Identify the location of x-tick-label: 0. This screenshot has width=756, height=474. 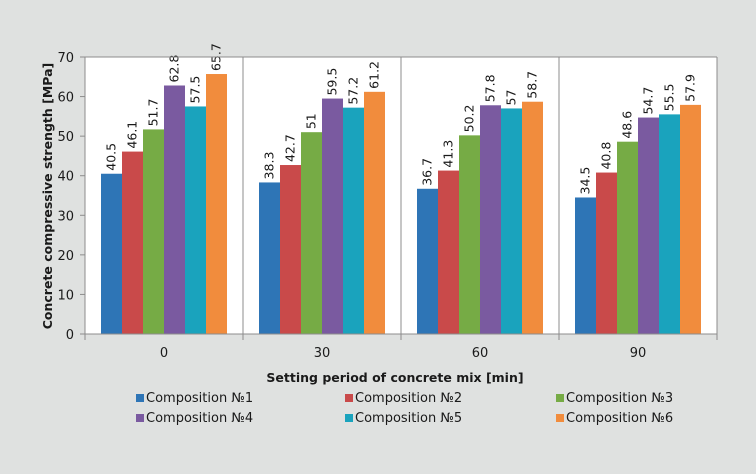
(164, 353).